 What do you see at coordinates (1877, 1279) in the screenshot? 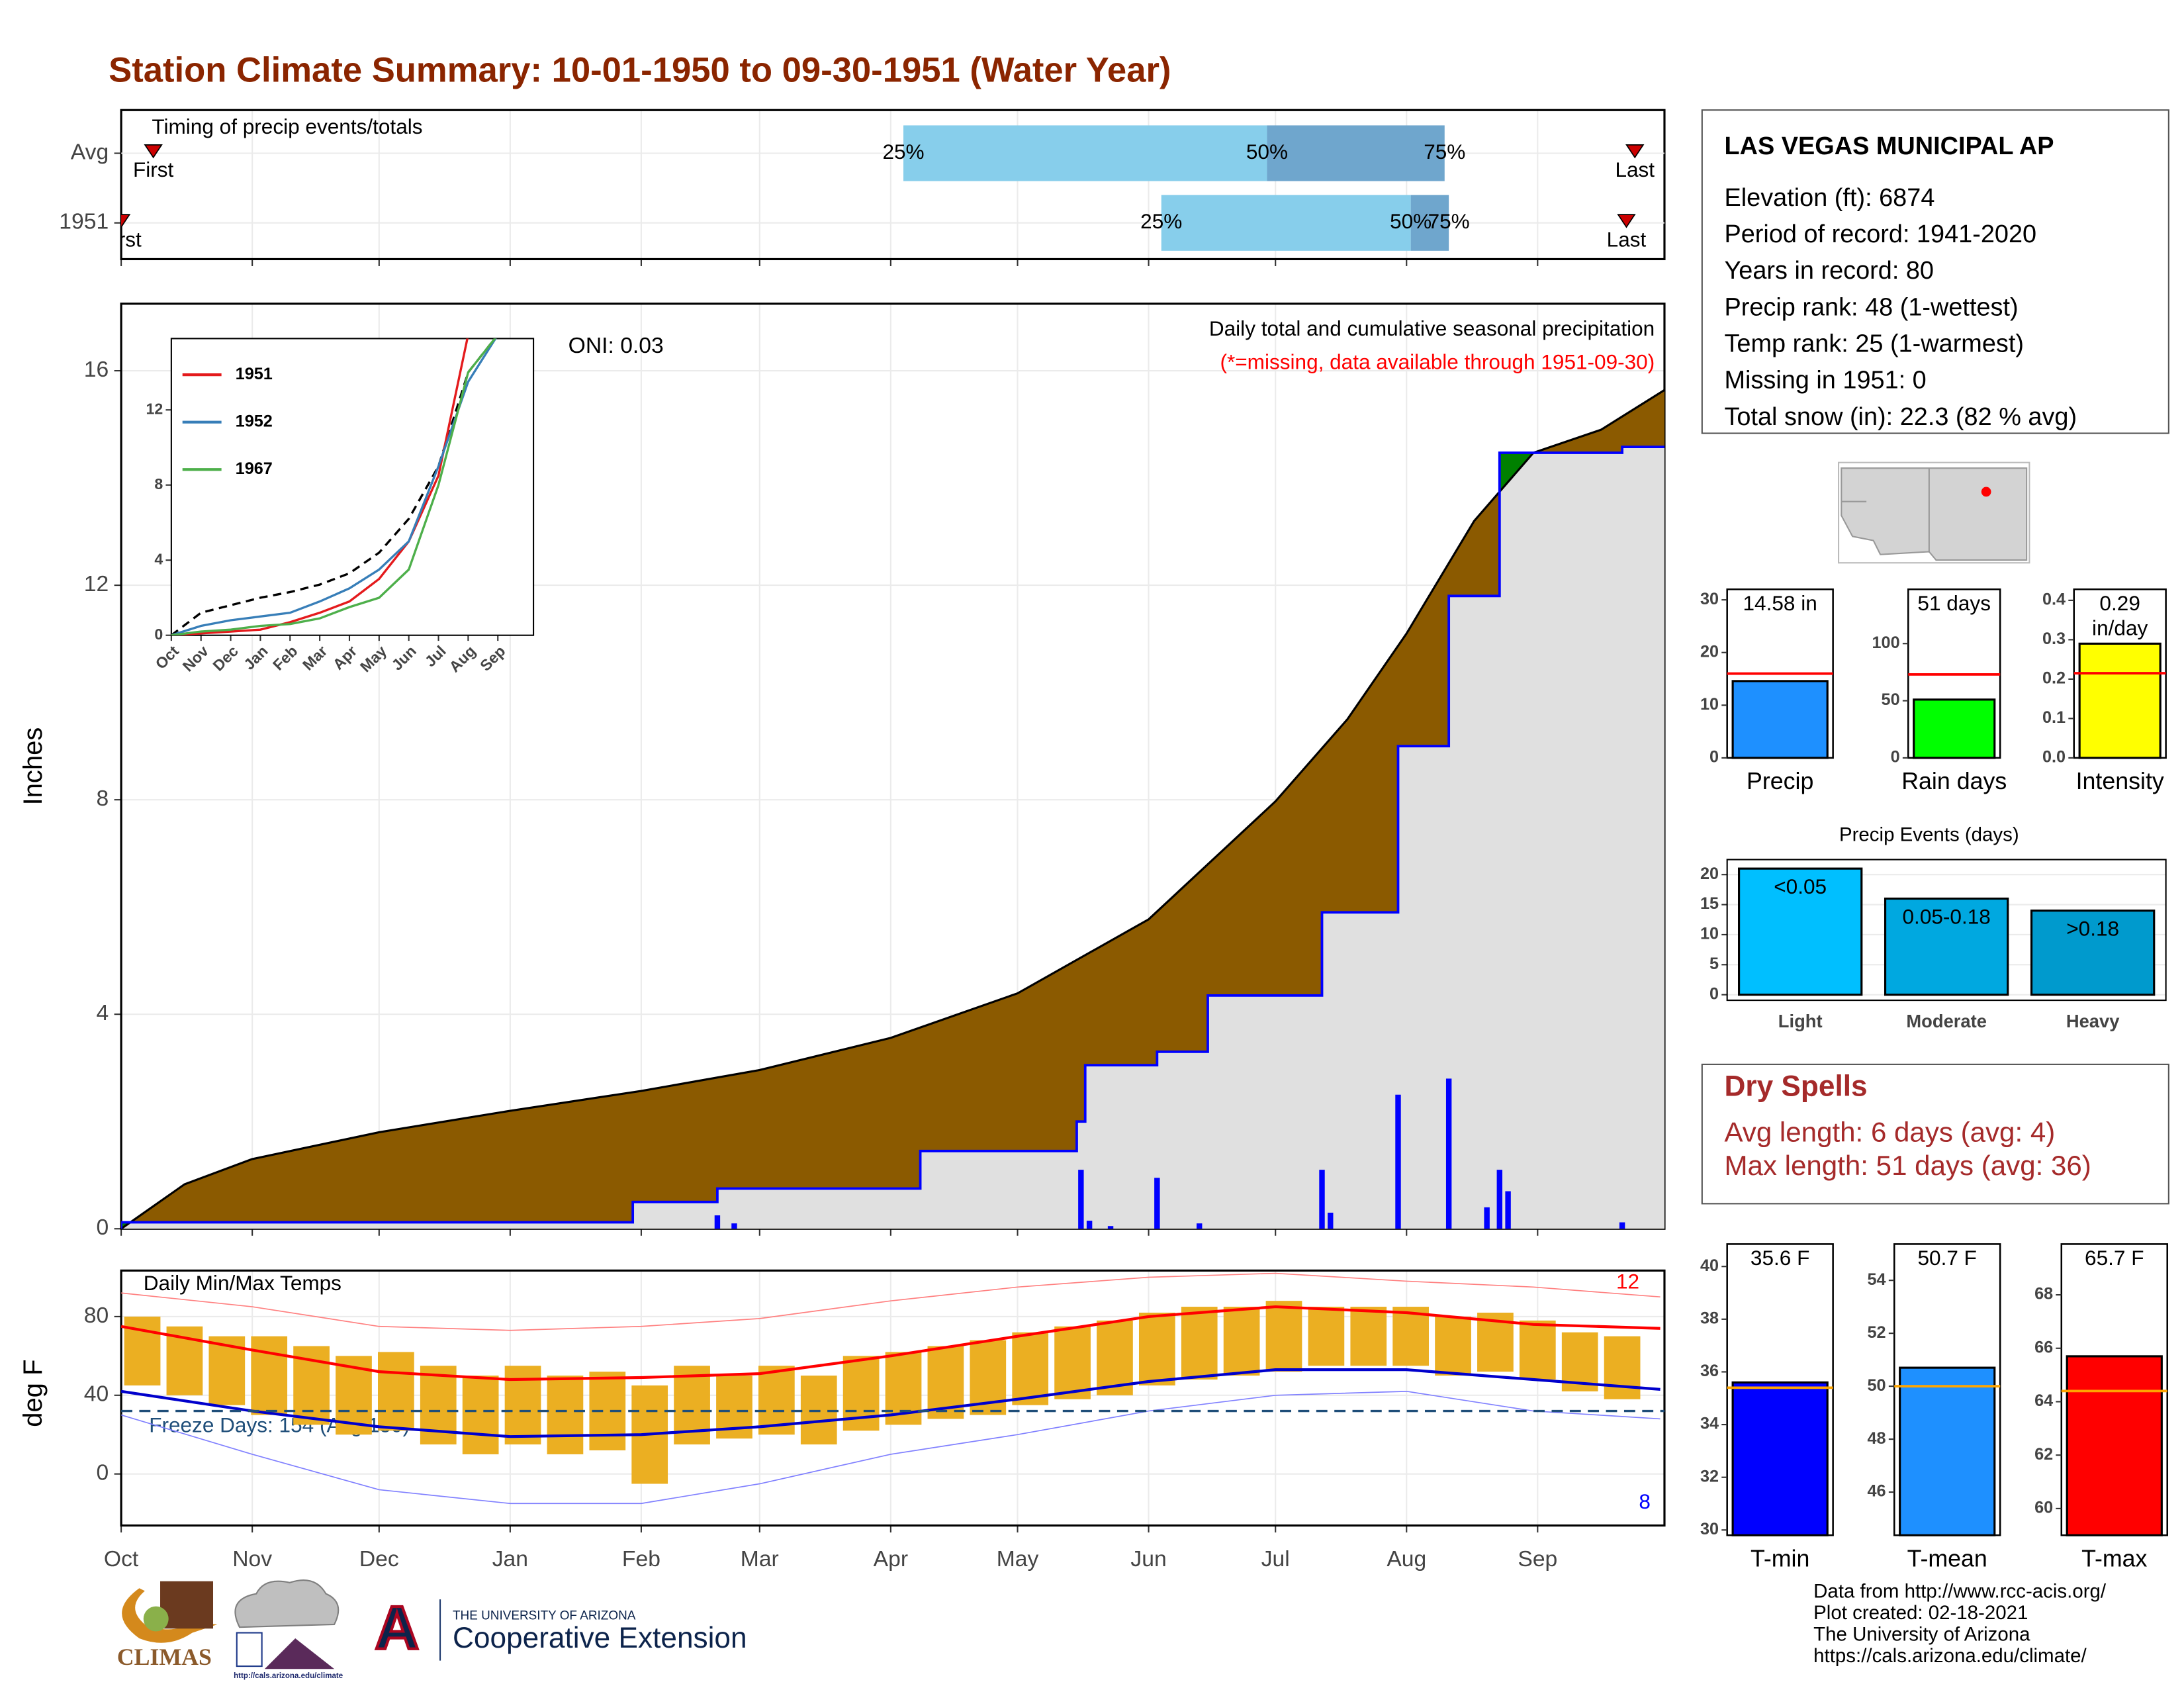
I see `y-tick-label: 54` at bounding box center [1877, 1279].